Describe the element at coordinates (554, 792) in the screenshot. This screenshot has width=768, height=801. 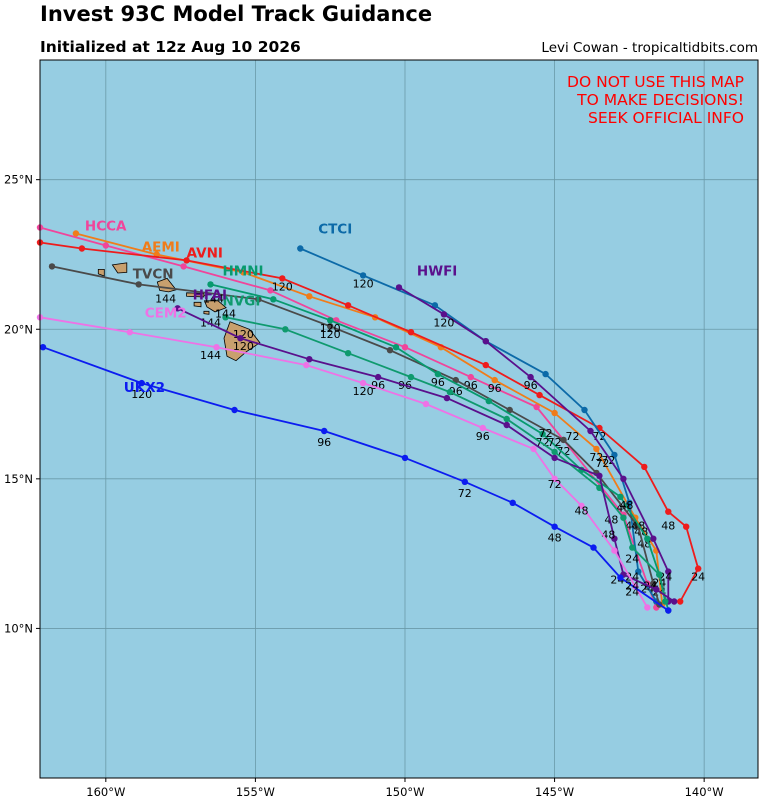
I see `lon-tick-label: 145°W` at that location.